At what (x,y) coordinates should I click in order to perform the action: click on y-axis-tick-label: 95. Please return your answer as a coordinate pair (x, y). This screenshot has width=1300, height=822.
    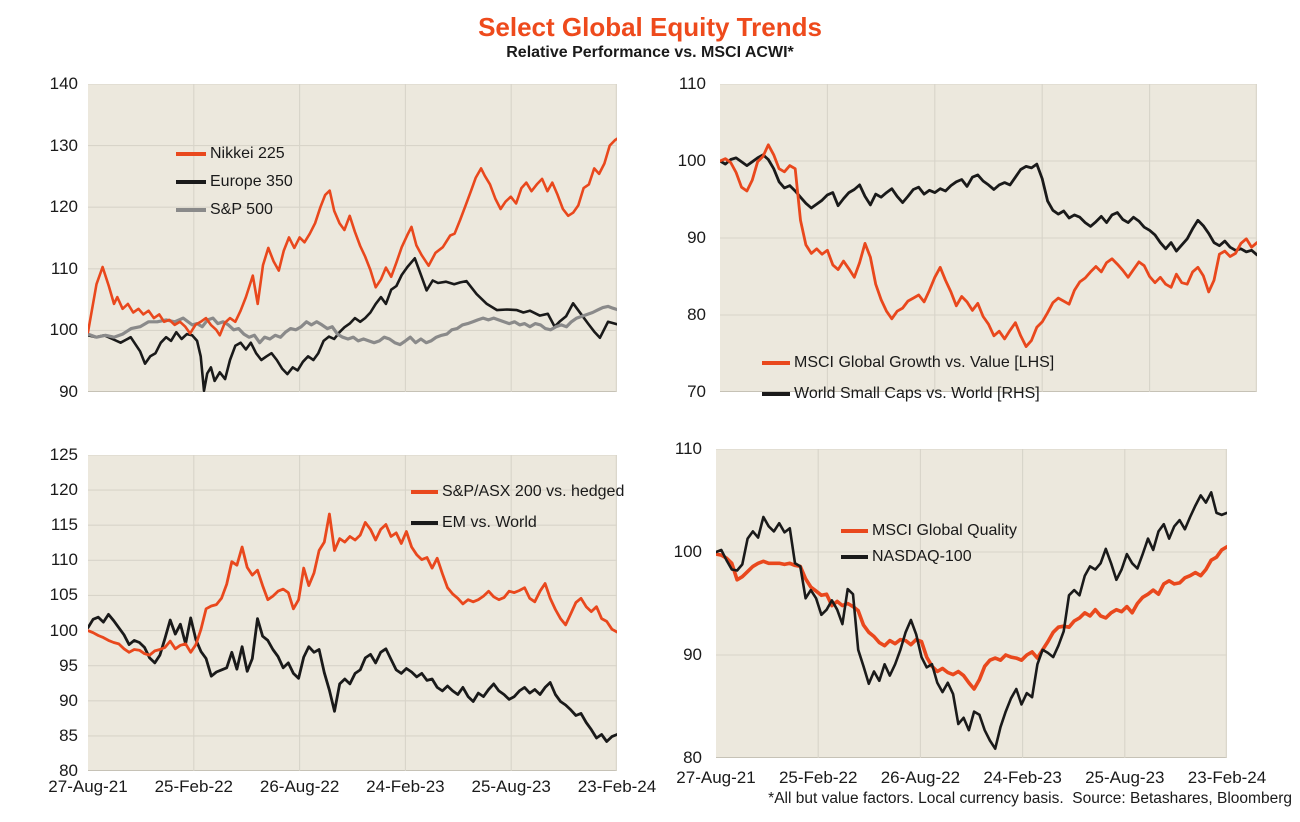
    Looking at the image, I should click on (68, 665).